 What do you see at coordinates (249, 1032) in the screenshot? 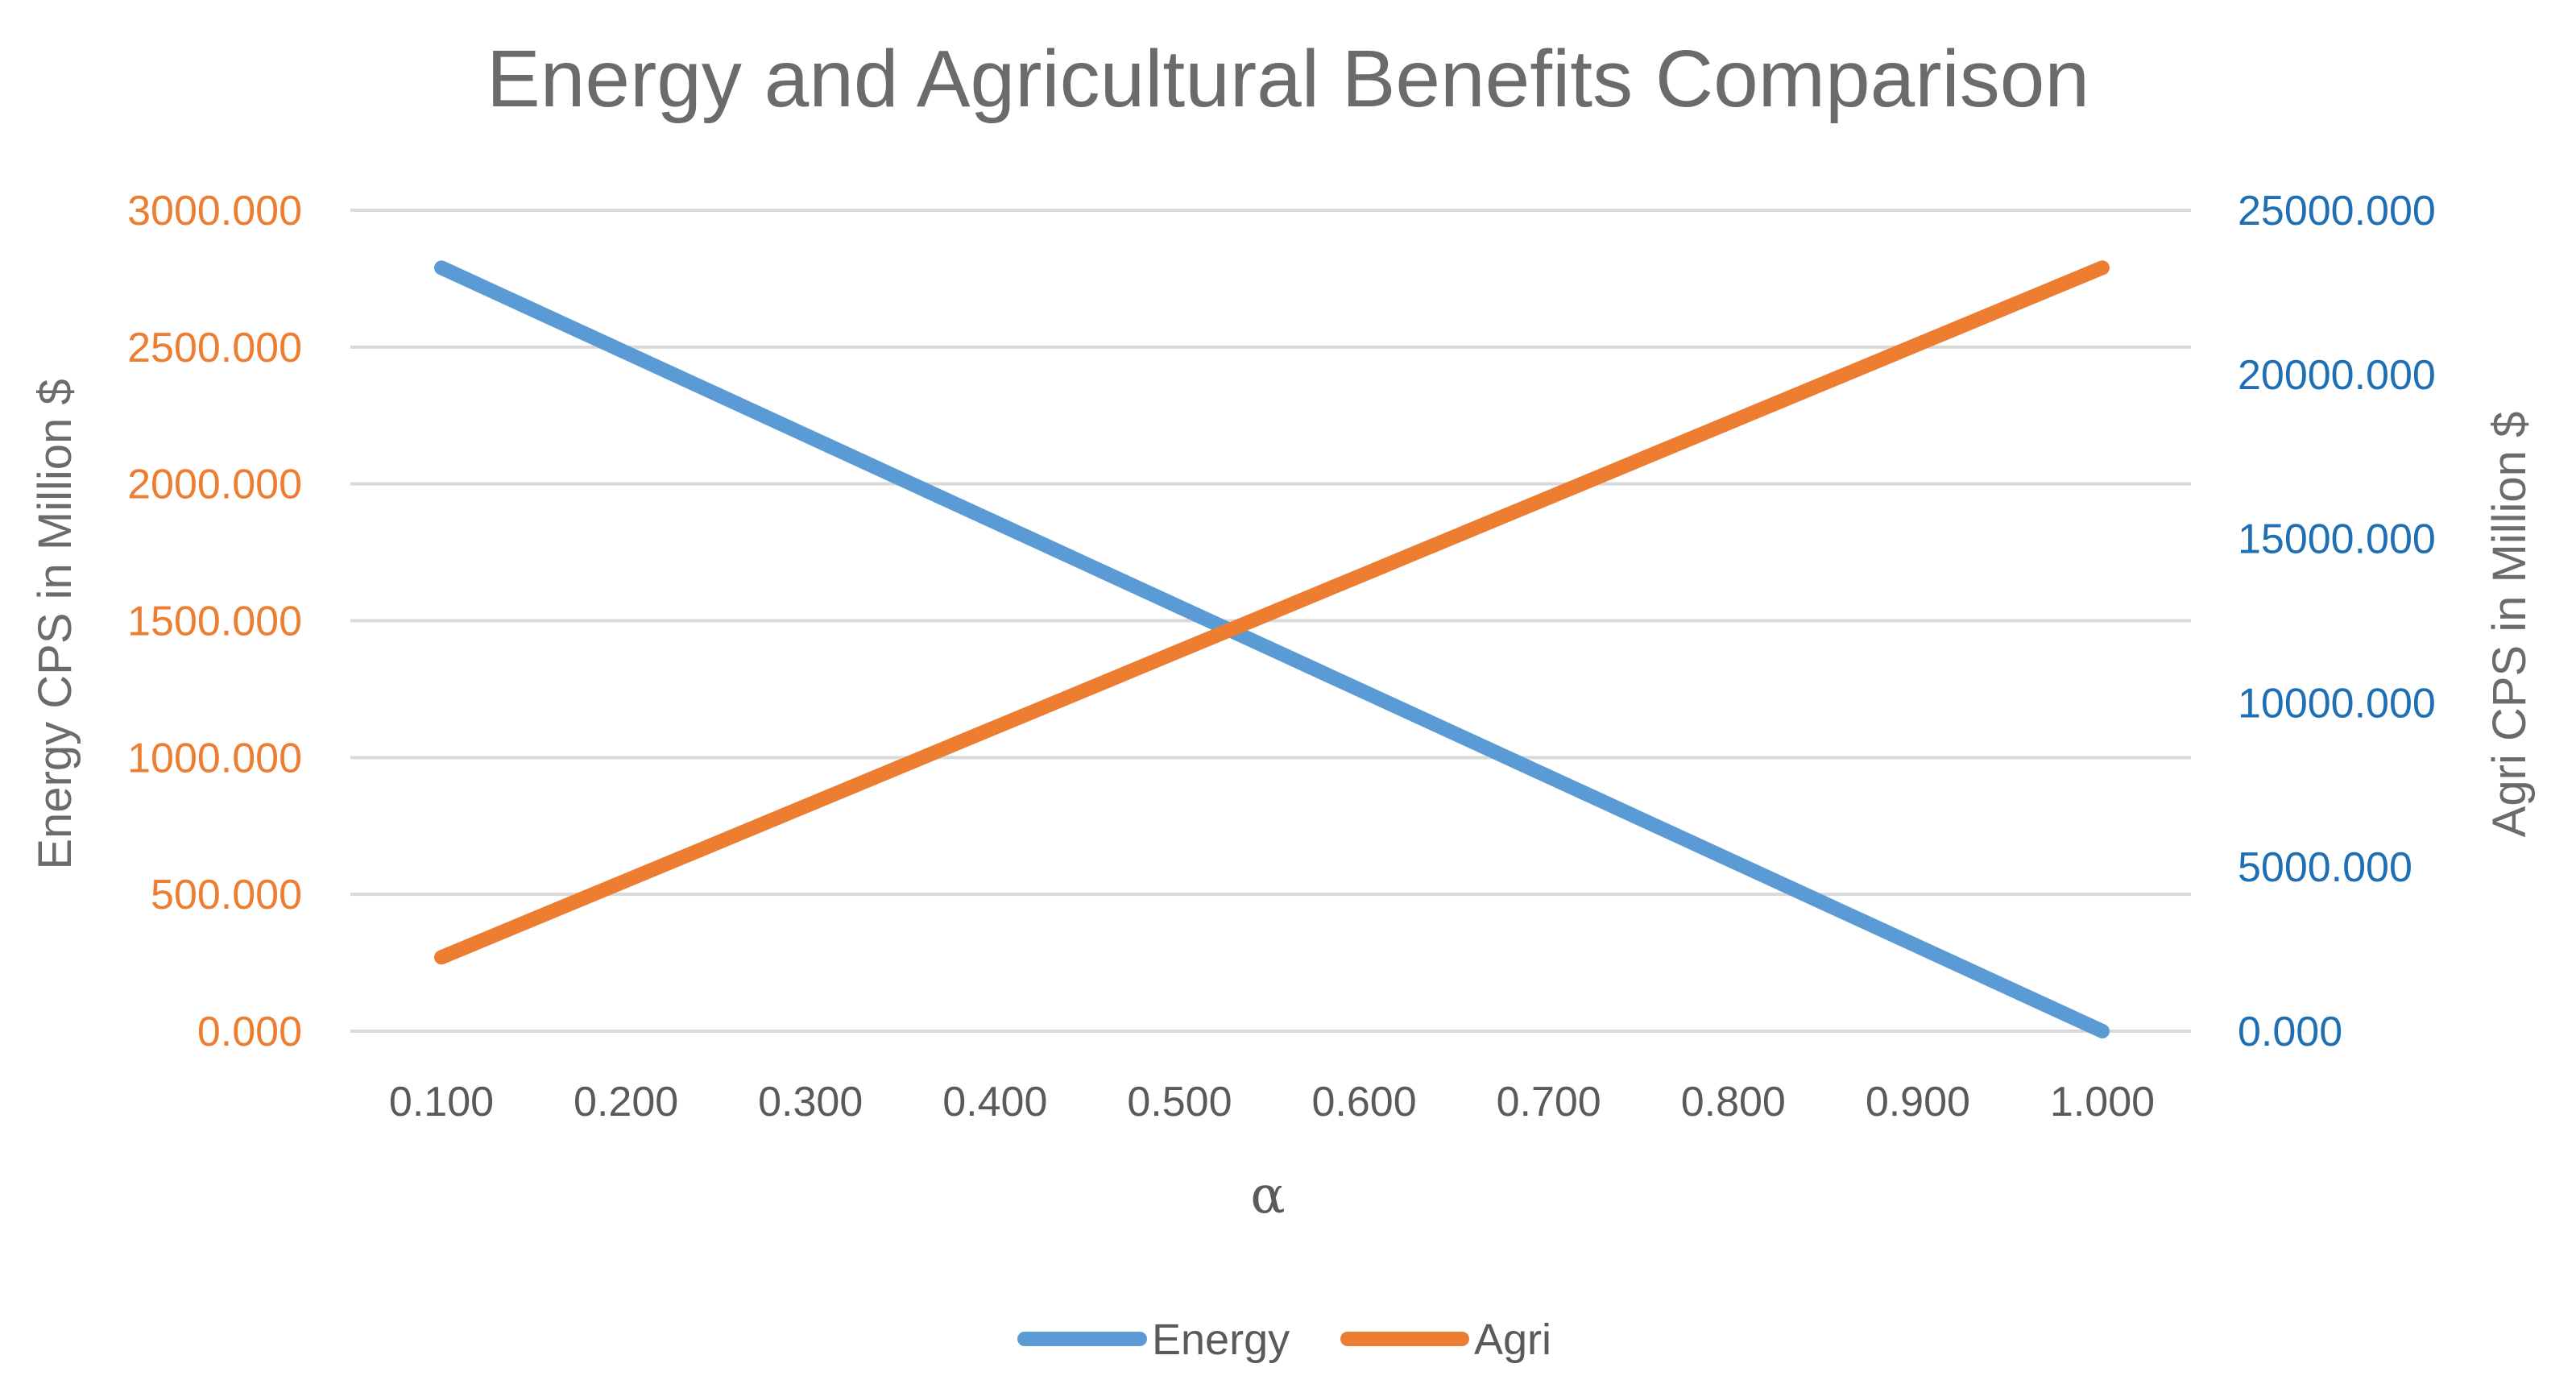
I see `left-tick-label: 0.000` at bounding box center [249, 1032].